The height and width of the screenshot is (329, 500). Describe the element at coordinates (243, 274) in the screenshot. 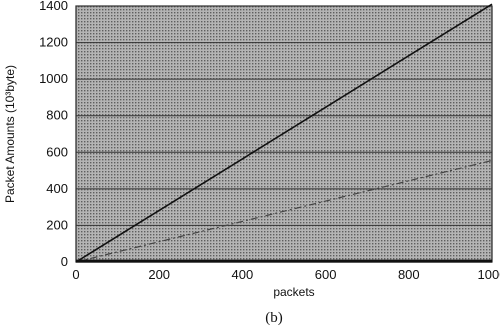

I see `x-tick-label: 400` at that location.